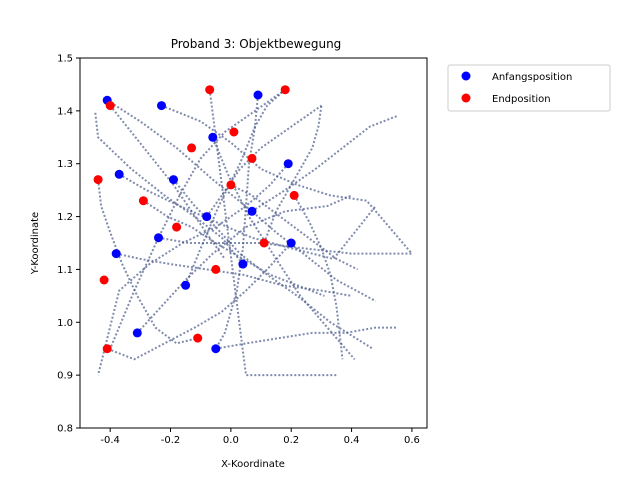 The height and width of the screenshot is (480, 640). I want to click on y-tick-label-2: 0.9, so click(65, 376).